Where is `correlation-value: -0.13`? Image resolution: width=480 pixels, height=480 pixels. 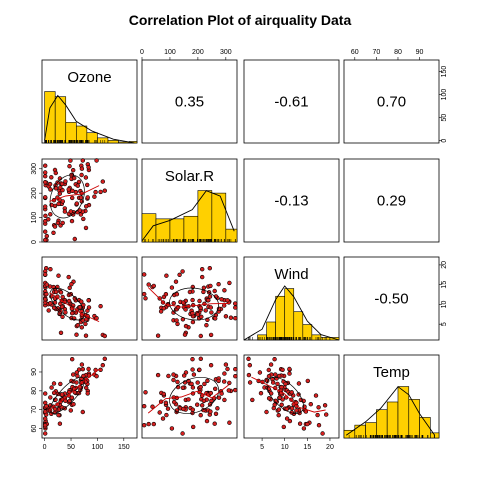
correlation-value: -0.13 is located at coordinates (291, 201).